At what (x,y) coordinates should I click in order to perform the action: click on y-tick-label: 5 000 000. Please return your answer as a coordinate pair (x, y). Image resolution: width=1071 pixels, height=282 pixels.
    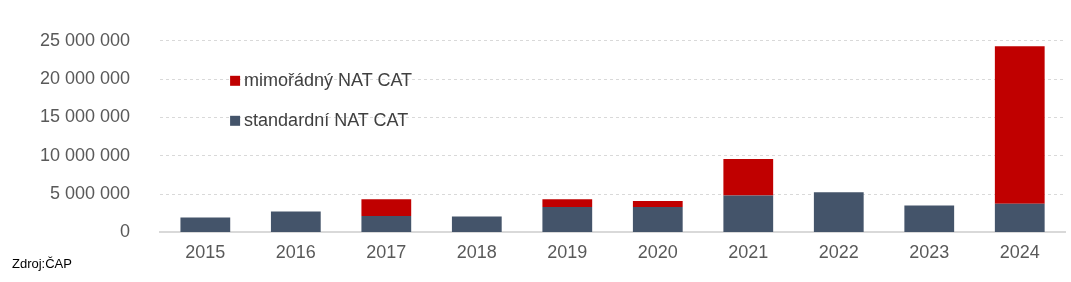
    Looking at the image, I should click on (90, 193).